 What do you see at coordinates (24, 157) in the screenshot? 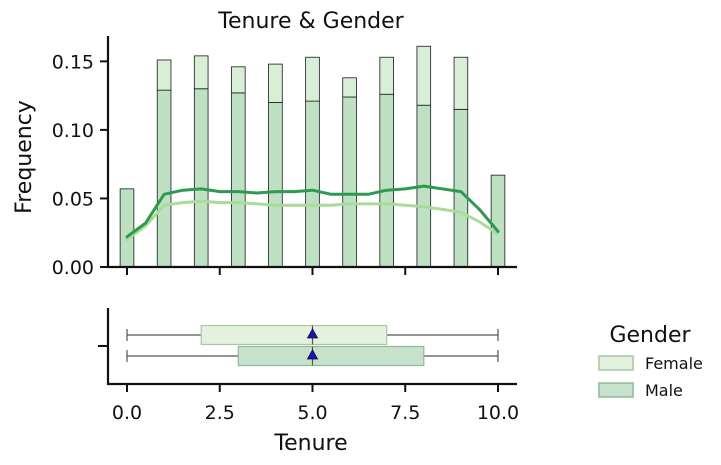
I see `y-axis-label: Frequency` at bounding box center [24, 157].